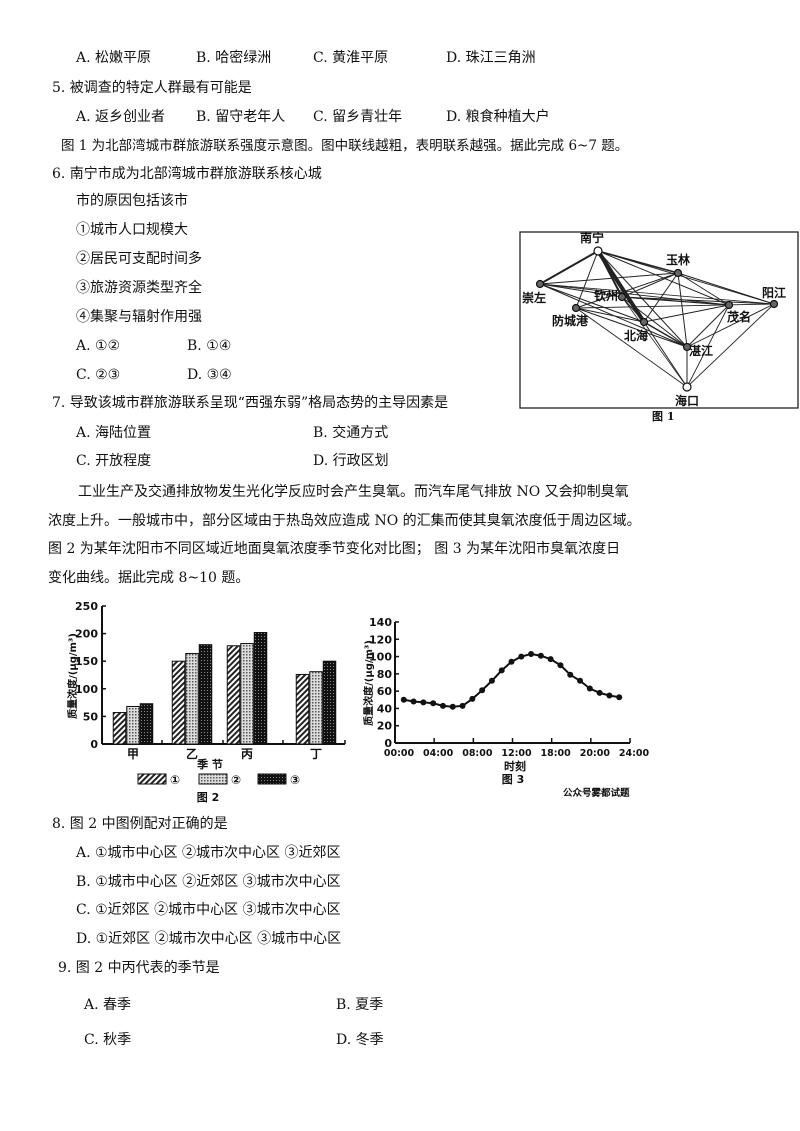  I want to click on legend-label-1: ①, so click(175, 780).